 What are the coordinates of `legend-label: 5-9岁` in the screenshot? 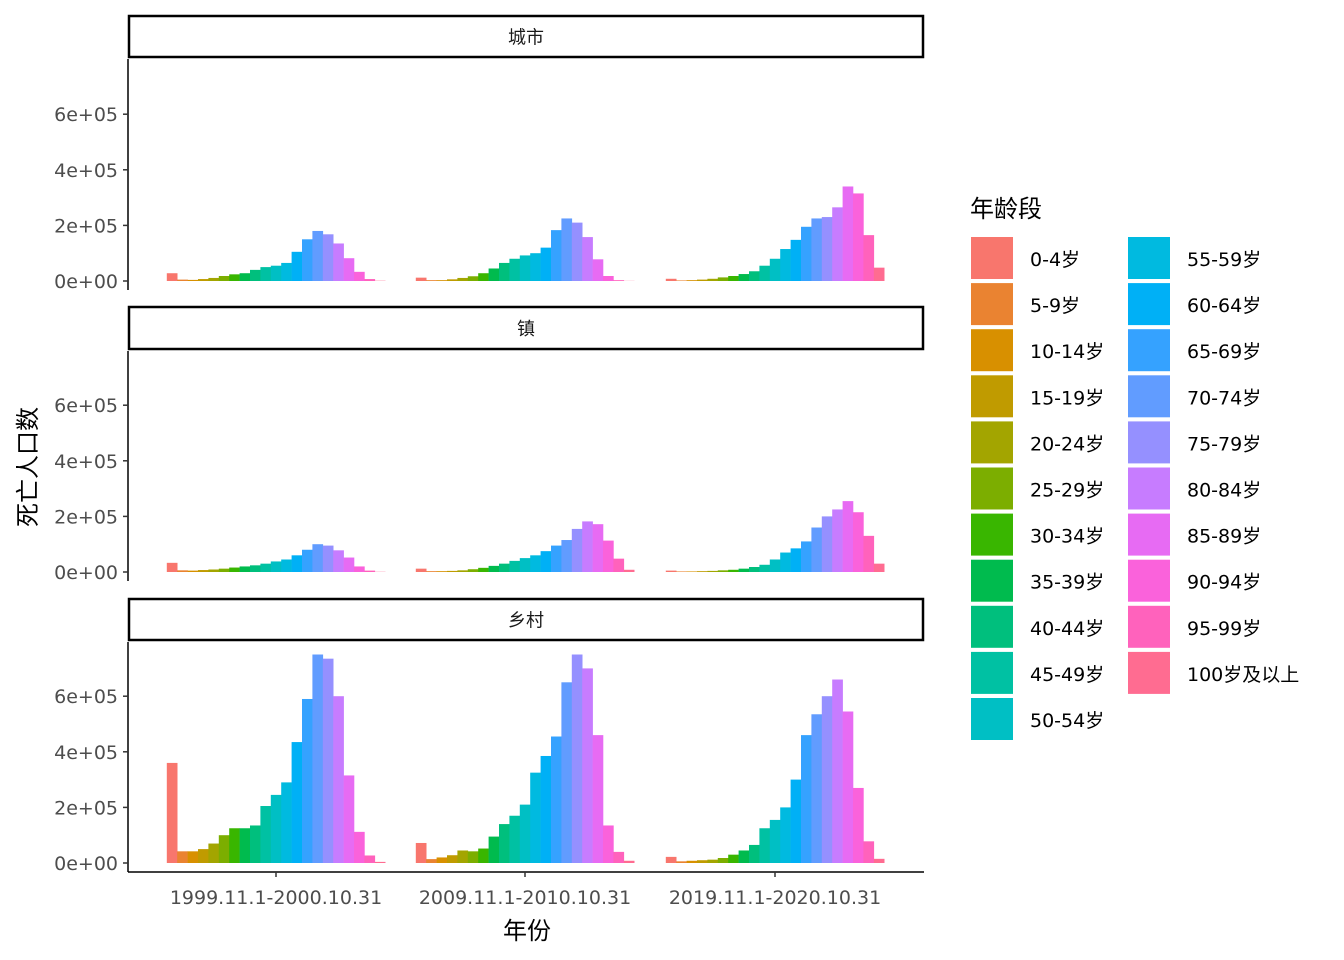 It's located at (1055, 306).